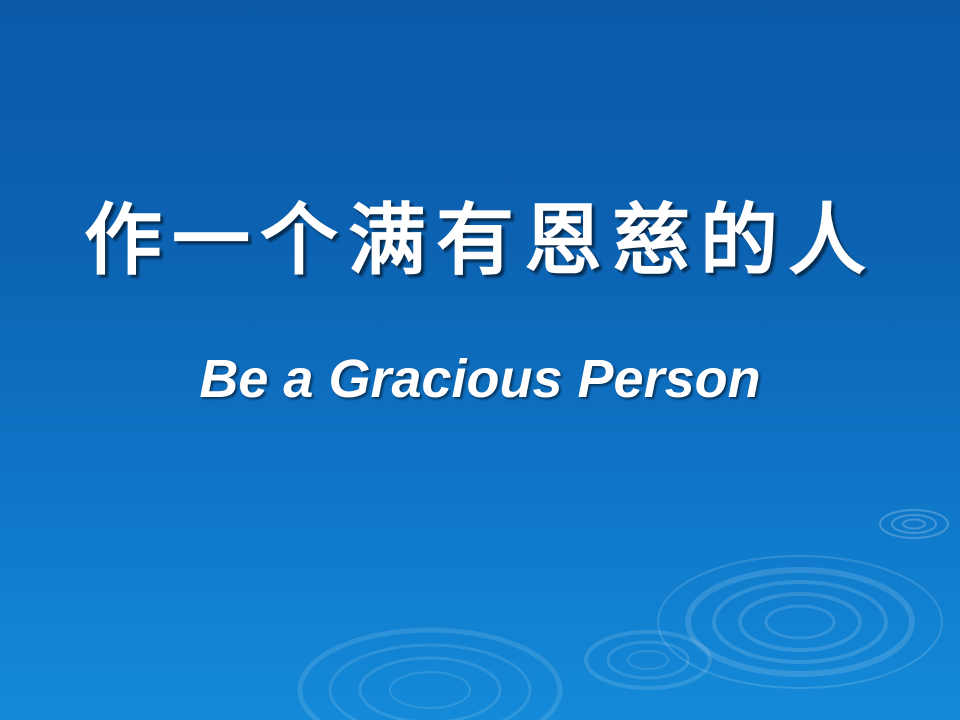 The height and width of the screenshot is (720, 960). I want to click on ripple-small, so click(914, 524).